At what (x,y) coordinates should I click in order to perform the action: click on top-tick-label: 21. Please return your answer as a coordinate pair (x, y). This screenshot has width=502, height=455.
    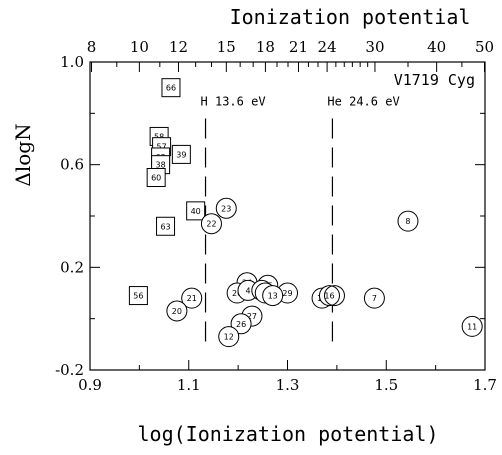
    Looking at the image, I should click on (298, 47).